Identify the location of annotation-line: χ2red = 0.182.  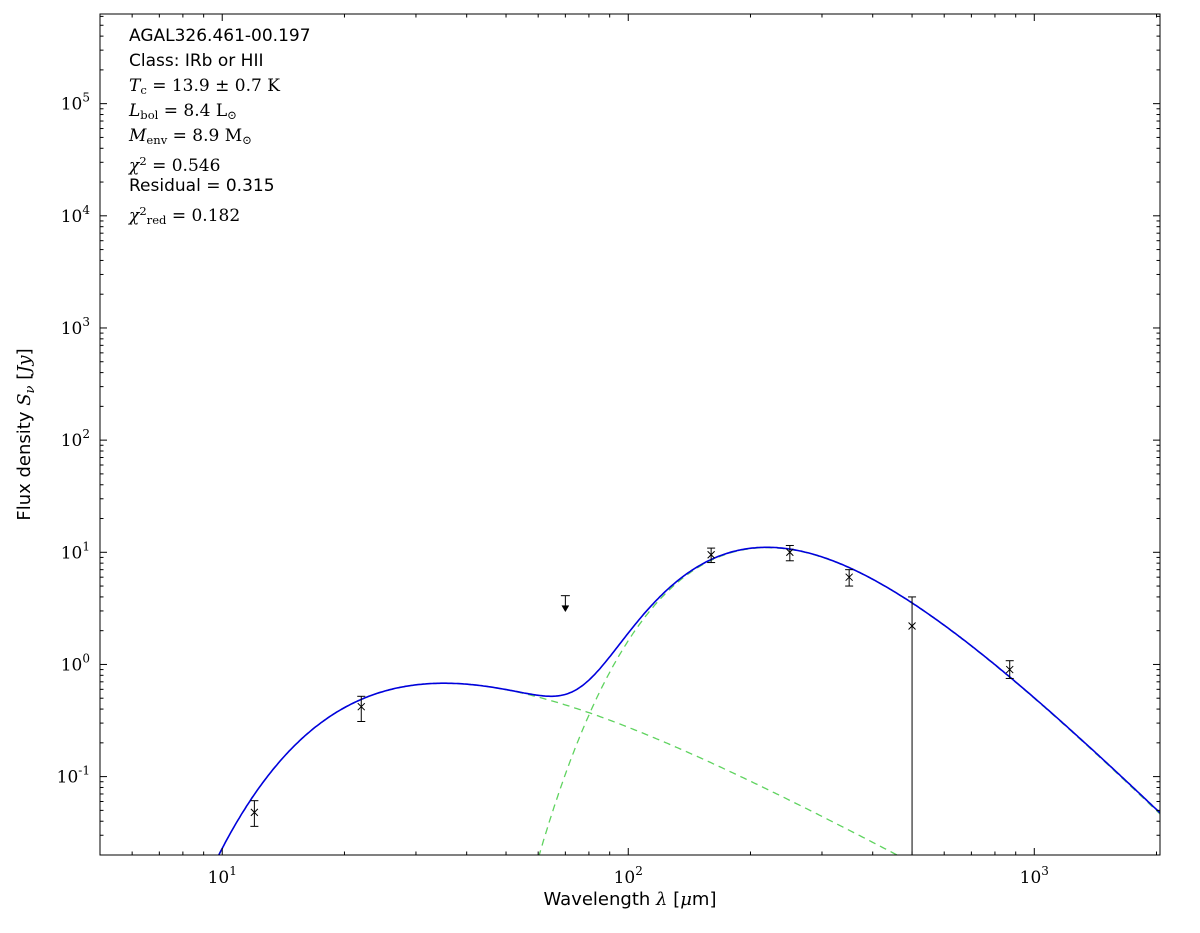
(185, 215).